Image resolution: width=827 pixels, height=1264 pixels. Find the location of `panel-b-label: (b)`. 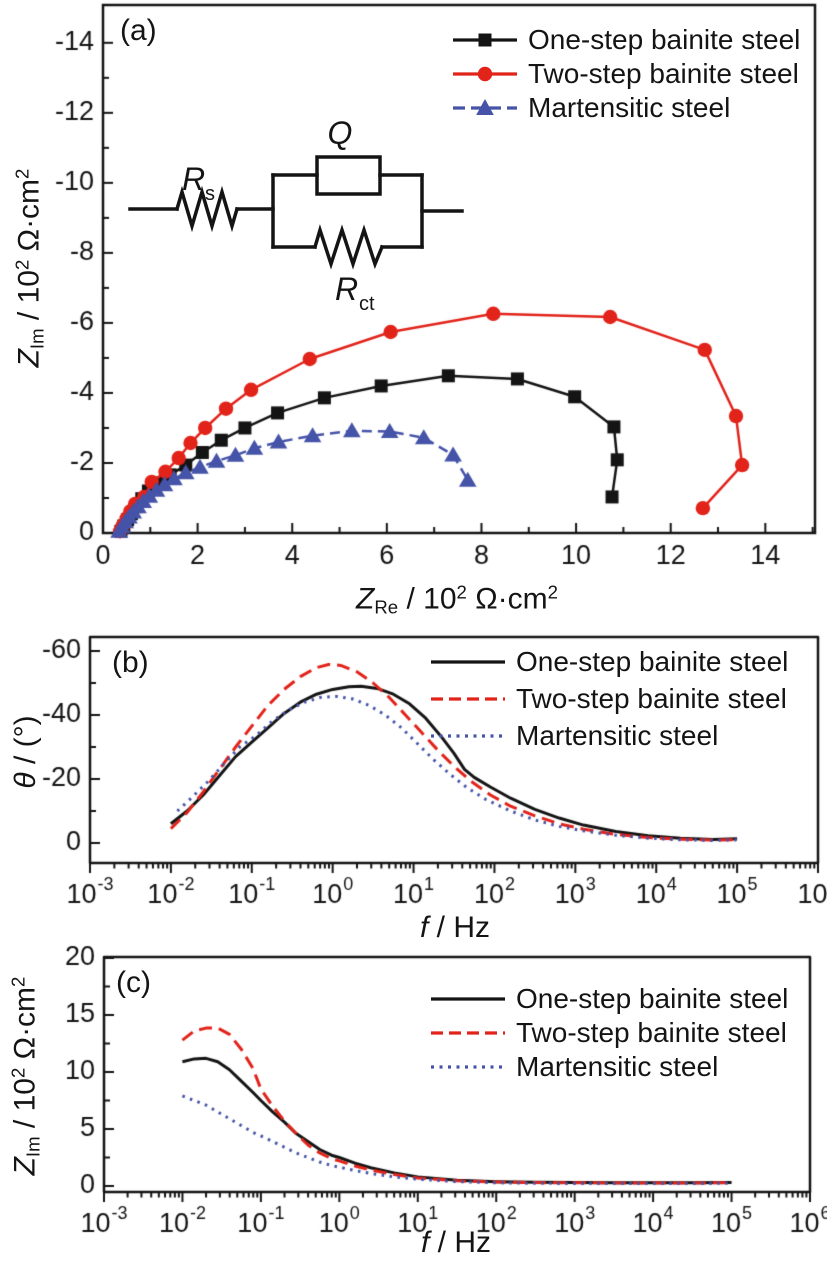

panel-b-label: (b) is located at coordinates (130, 662).